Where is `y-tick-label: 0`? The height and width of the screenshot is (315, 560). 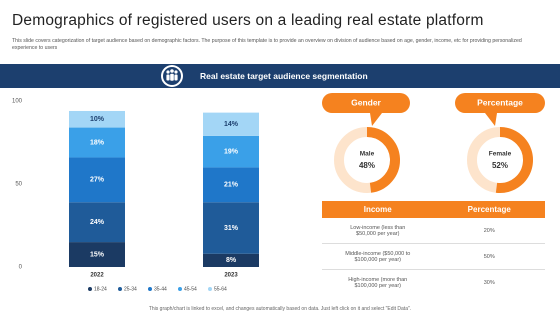 y-tick-label: 0 is located at coordinates (21, 268).